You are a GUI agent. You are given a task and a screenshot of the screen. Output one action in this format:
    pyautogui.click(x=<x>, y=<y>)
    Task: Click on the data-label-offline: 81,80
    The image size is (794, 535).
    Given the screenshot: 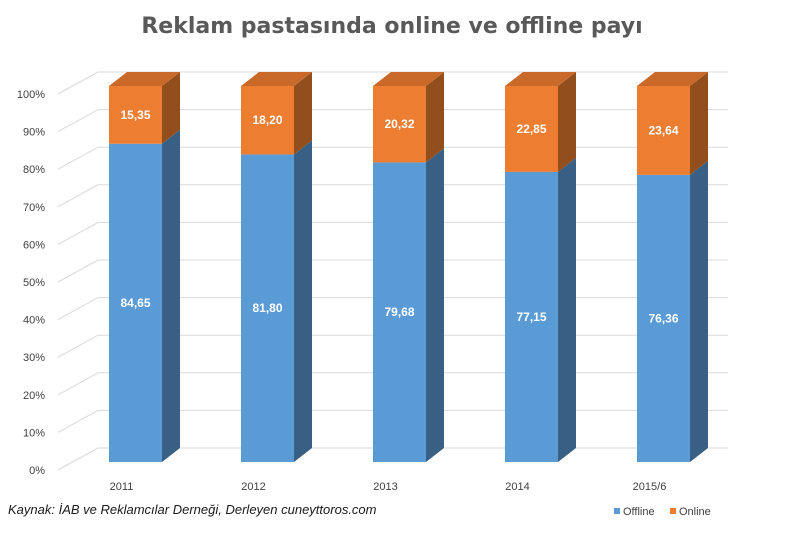 What is the action you would take?
    pyautogui.click(x=267, y=308)
    